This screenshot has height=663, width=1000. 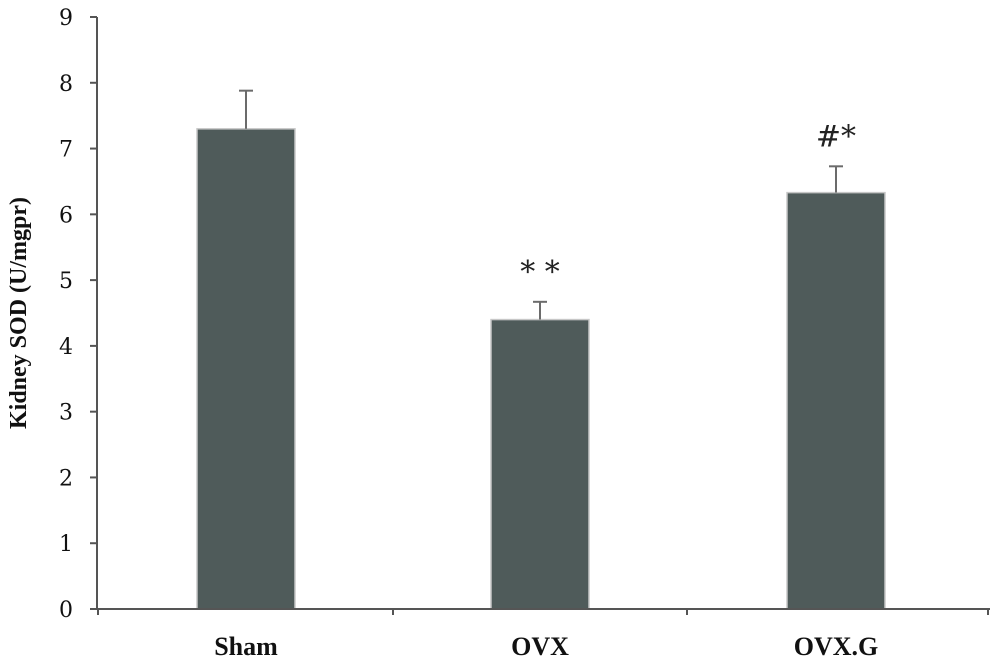 I want to click on bar-sham, so click(x=246, y=369).